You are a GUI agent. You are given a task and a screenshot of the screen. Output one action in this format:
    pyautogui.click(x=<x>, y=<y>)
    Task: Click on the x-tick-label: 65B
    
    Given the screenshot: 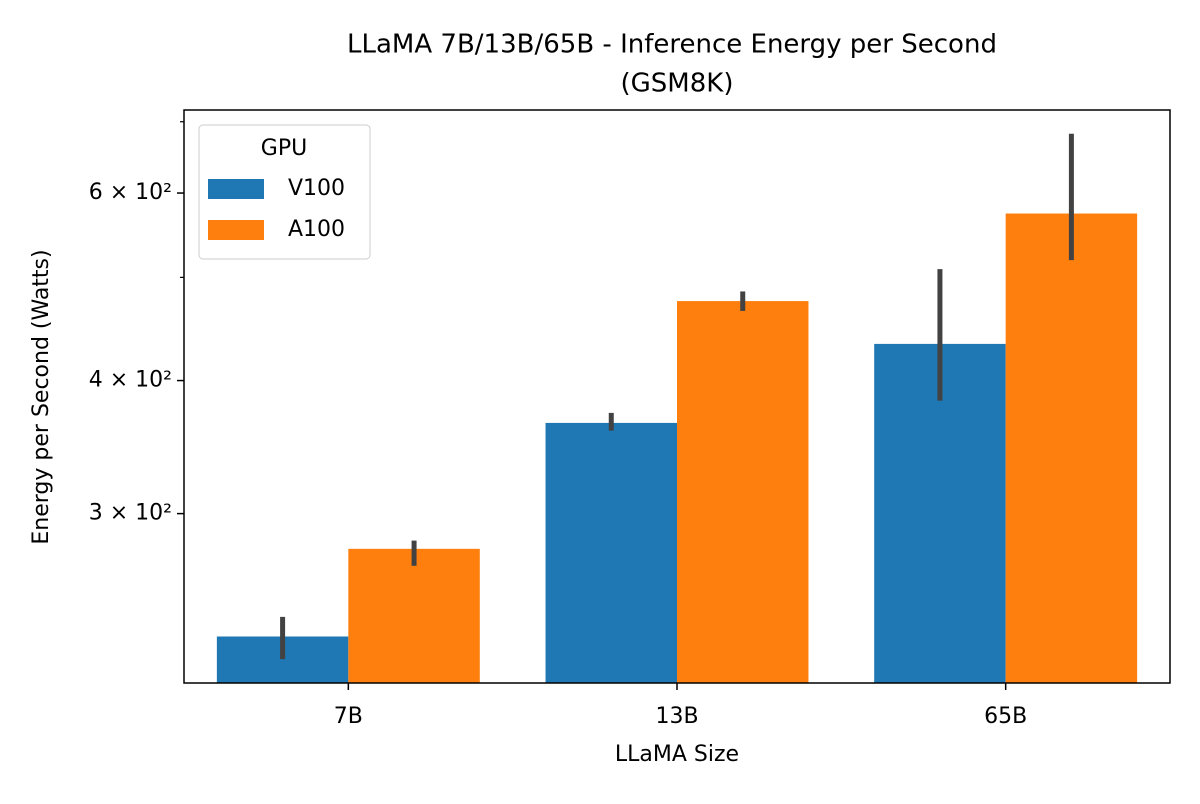 What is the action you would take?
    pyautogui.click(x=1005, y=716)
    